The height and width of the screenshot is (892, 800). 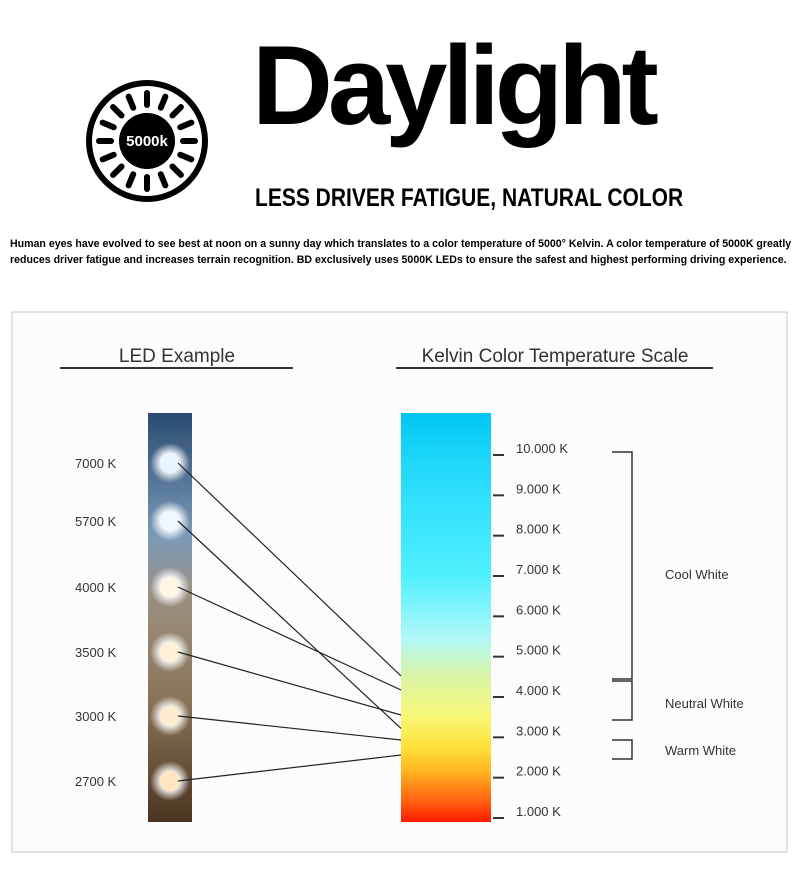 I want to click on led-heading: LED Example, so click(x=177, y=356).